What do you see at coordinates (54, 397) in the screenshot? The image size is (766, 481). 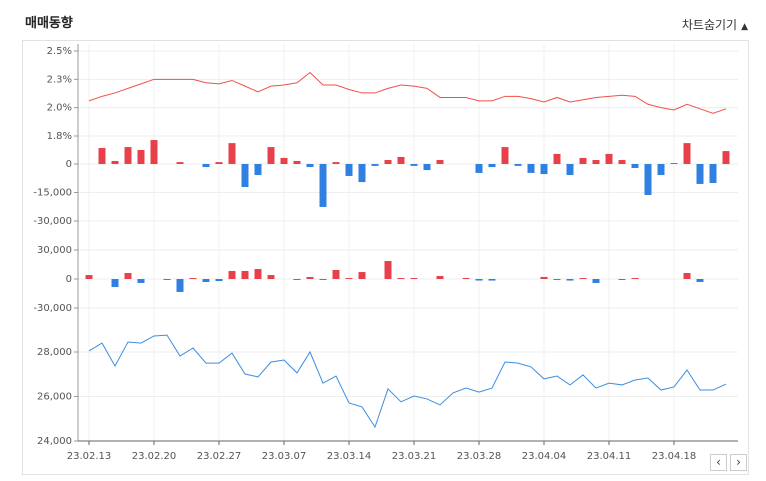 I see `y-tick-label: 26,000` at bounding box center [54, 397].